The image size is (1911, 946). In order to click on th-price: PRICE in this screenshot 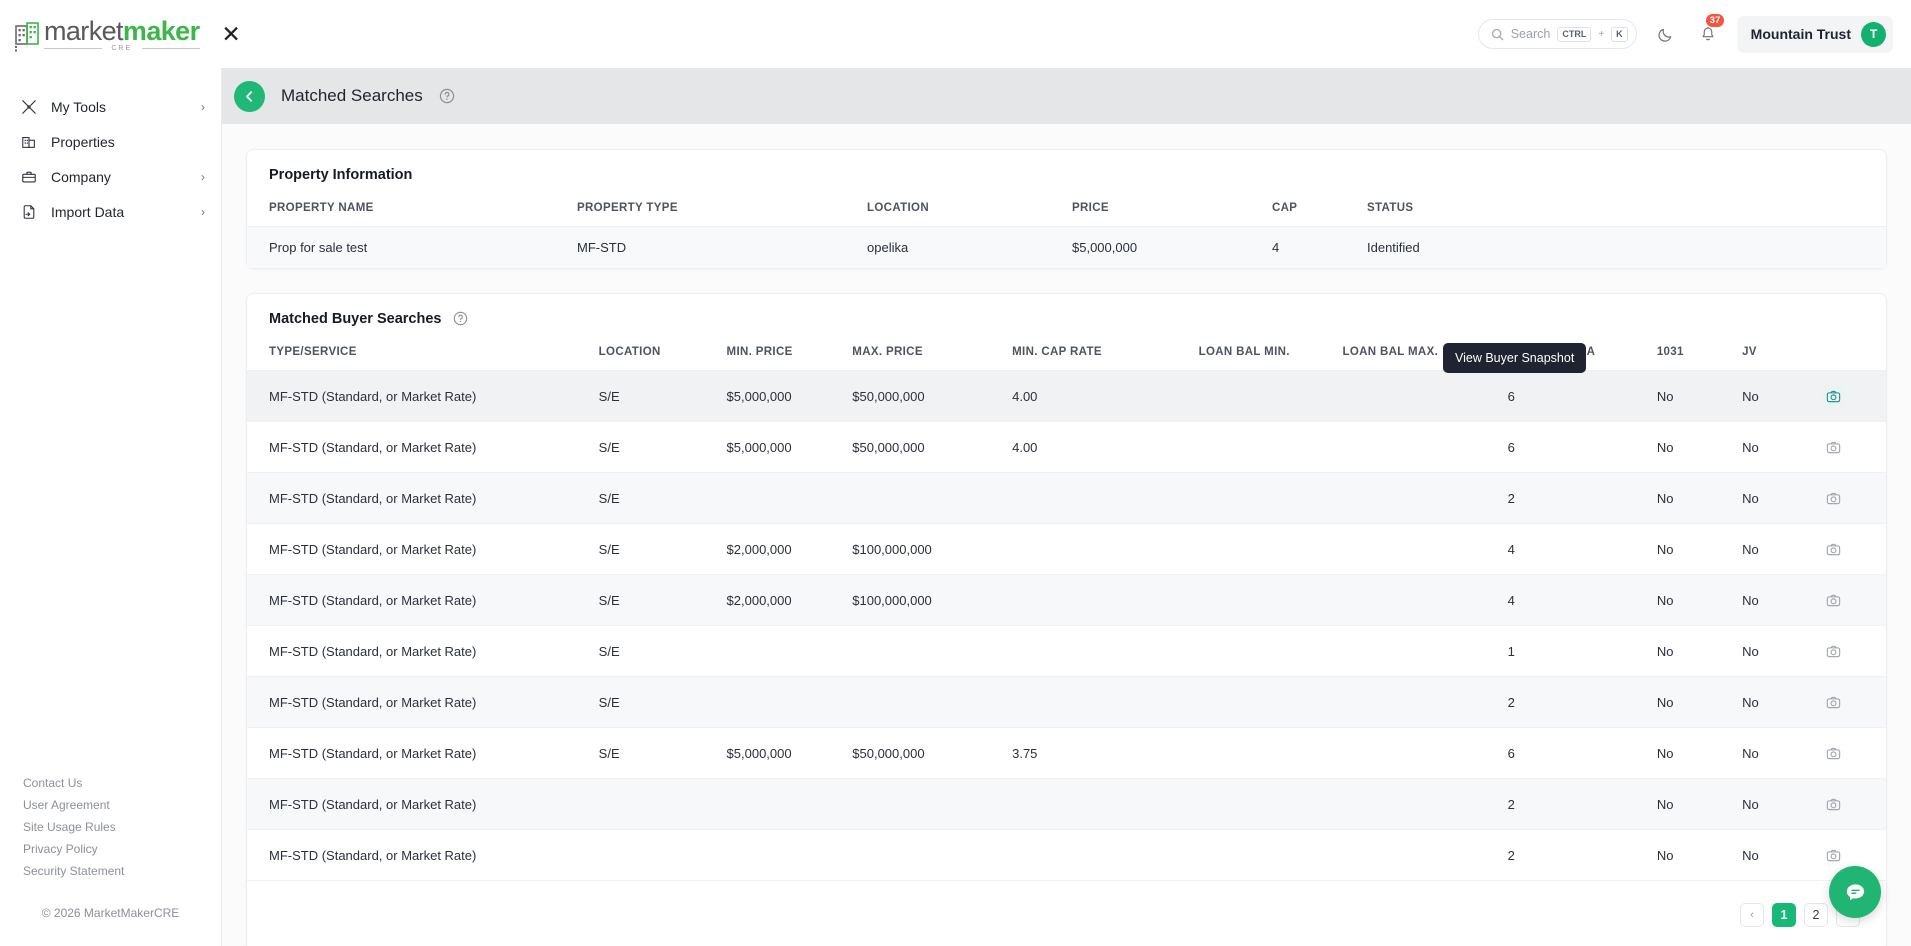, I will do `click(1172, 207)`.